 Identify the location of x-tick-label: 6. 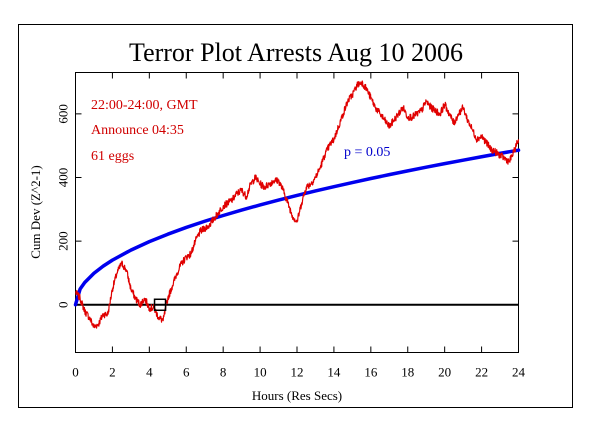
(186, 372).